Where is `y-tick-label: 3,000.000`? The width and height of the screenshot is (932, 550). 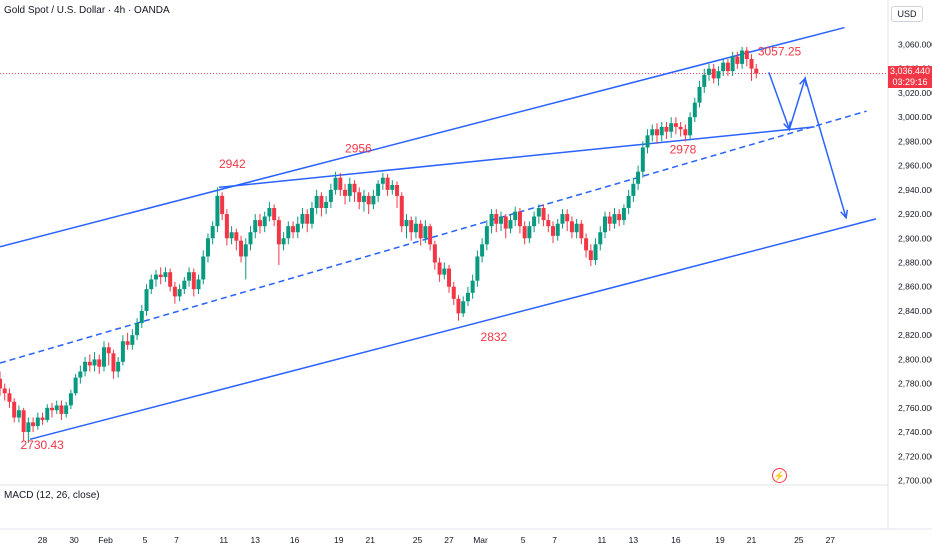 y-tick-label: 3,000.000 is located at coordinates (915, 117).